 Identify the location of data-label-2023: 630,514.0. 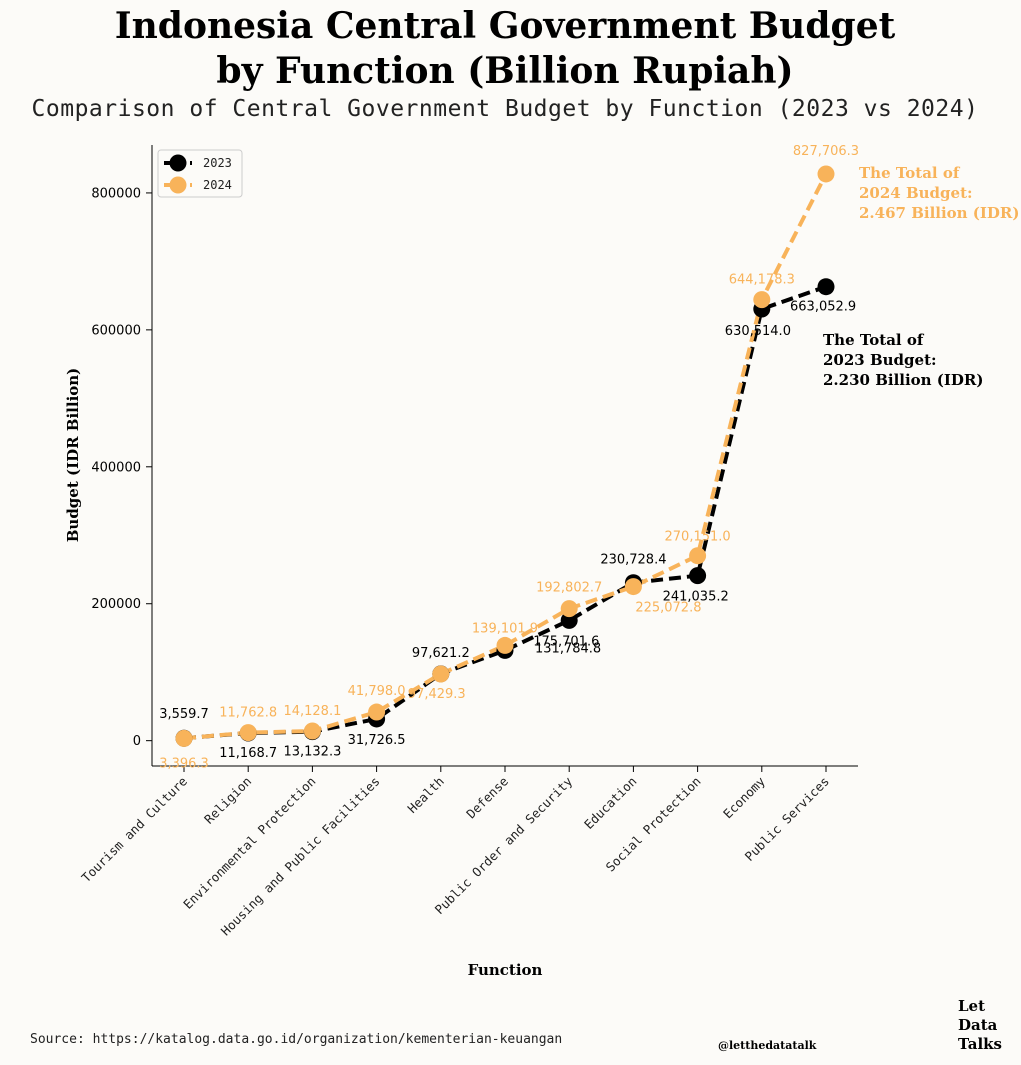
(758, 331).